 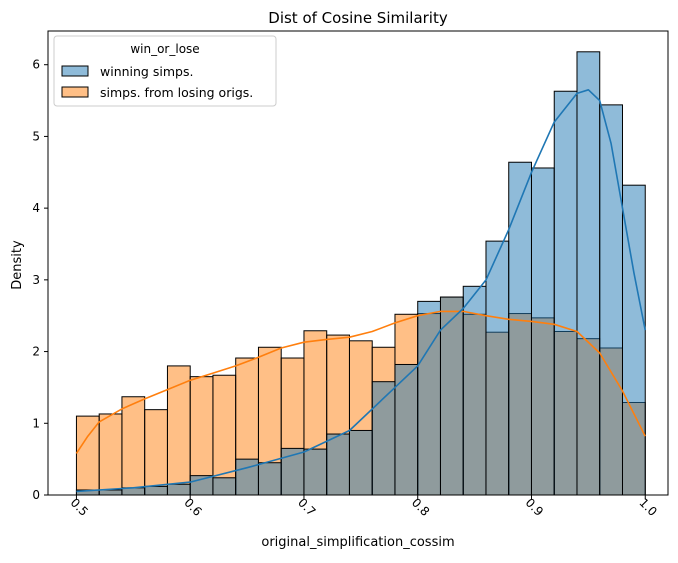 What do you see at coordinates (36, 423) in the screenshot?
I see `y-tick-label: 1` at bounding box center [36, 423].